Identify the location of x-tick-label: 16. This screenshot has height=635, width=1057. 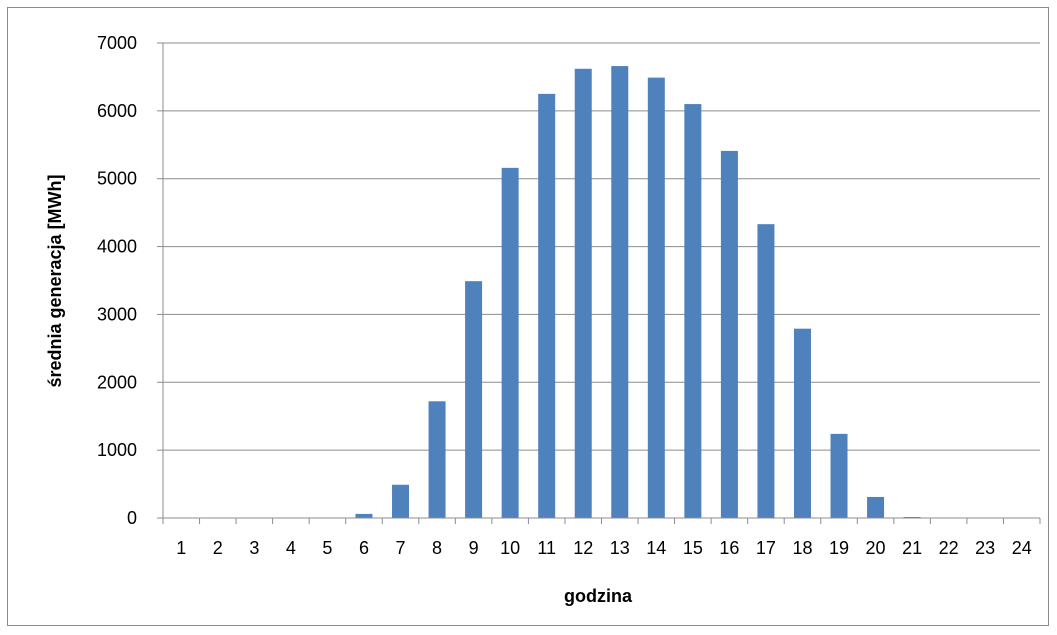
(729, 548).